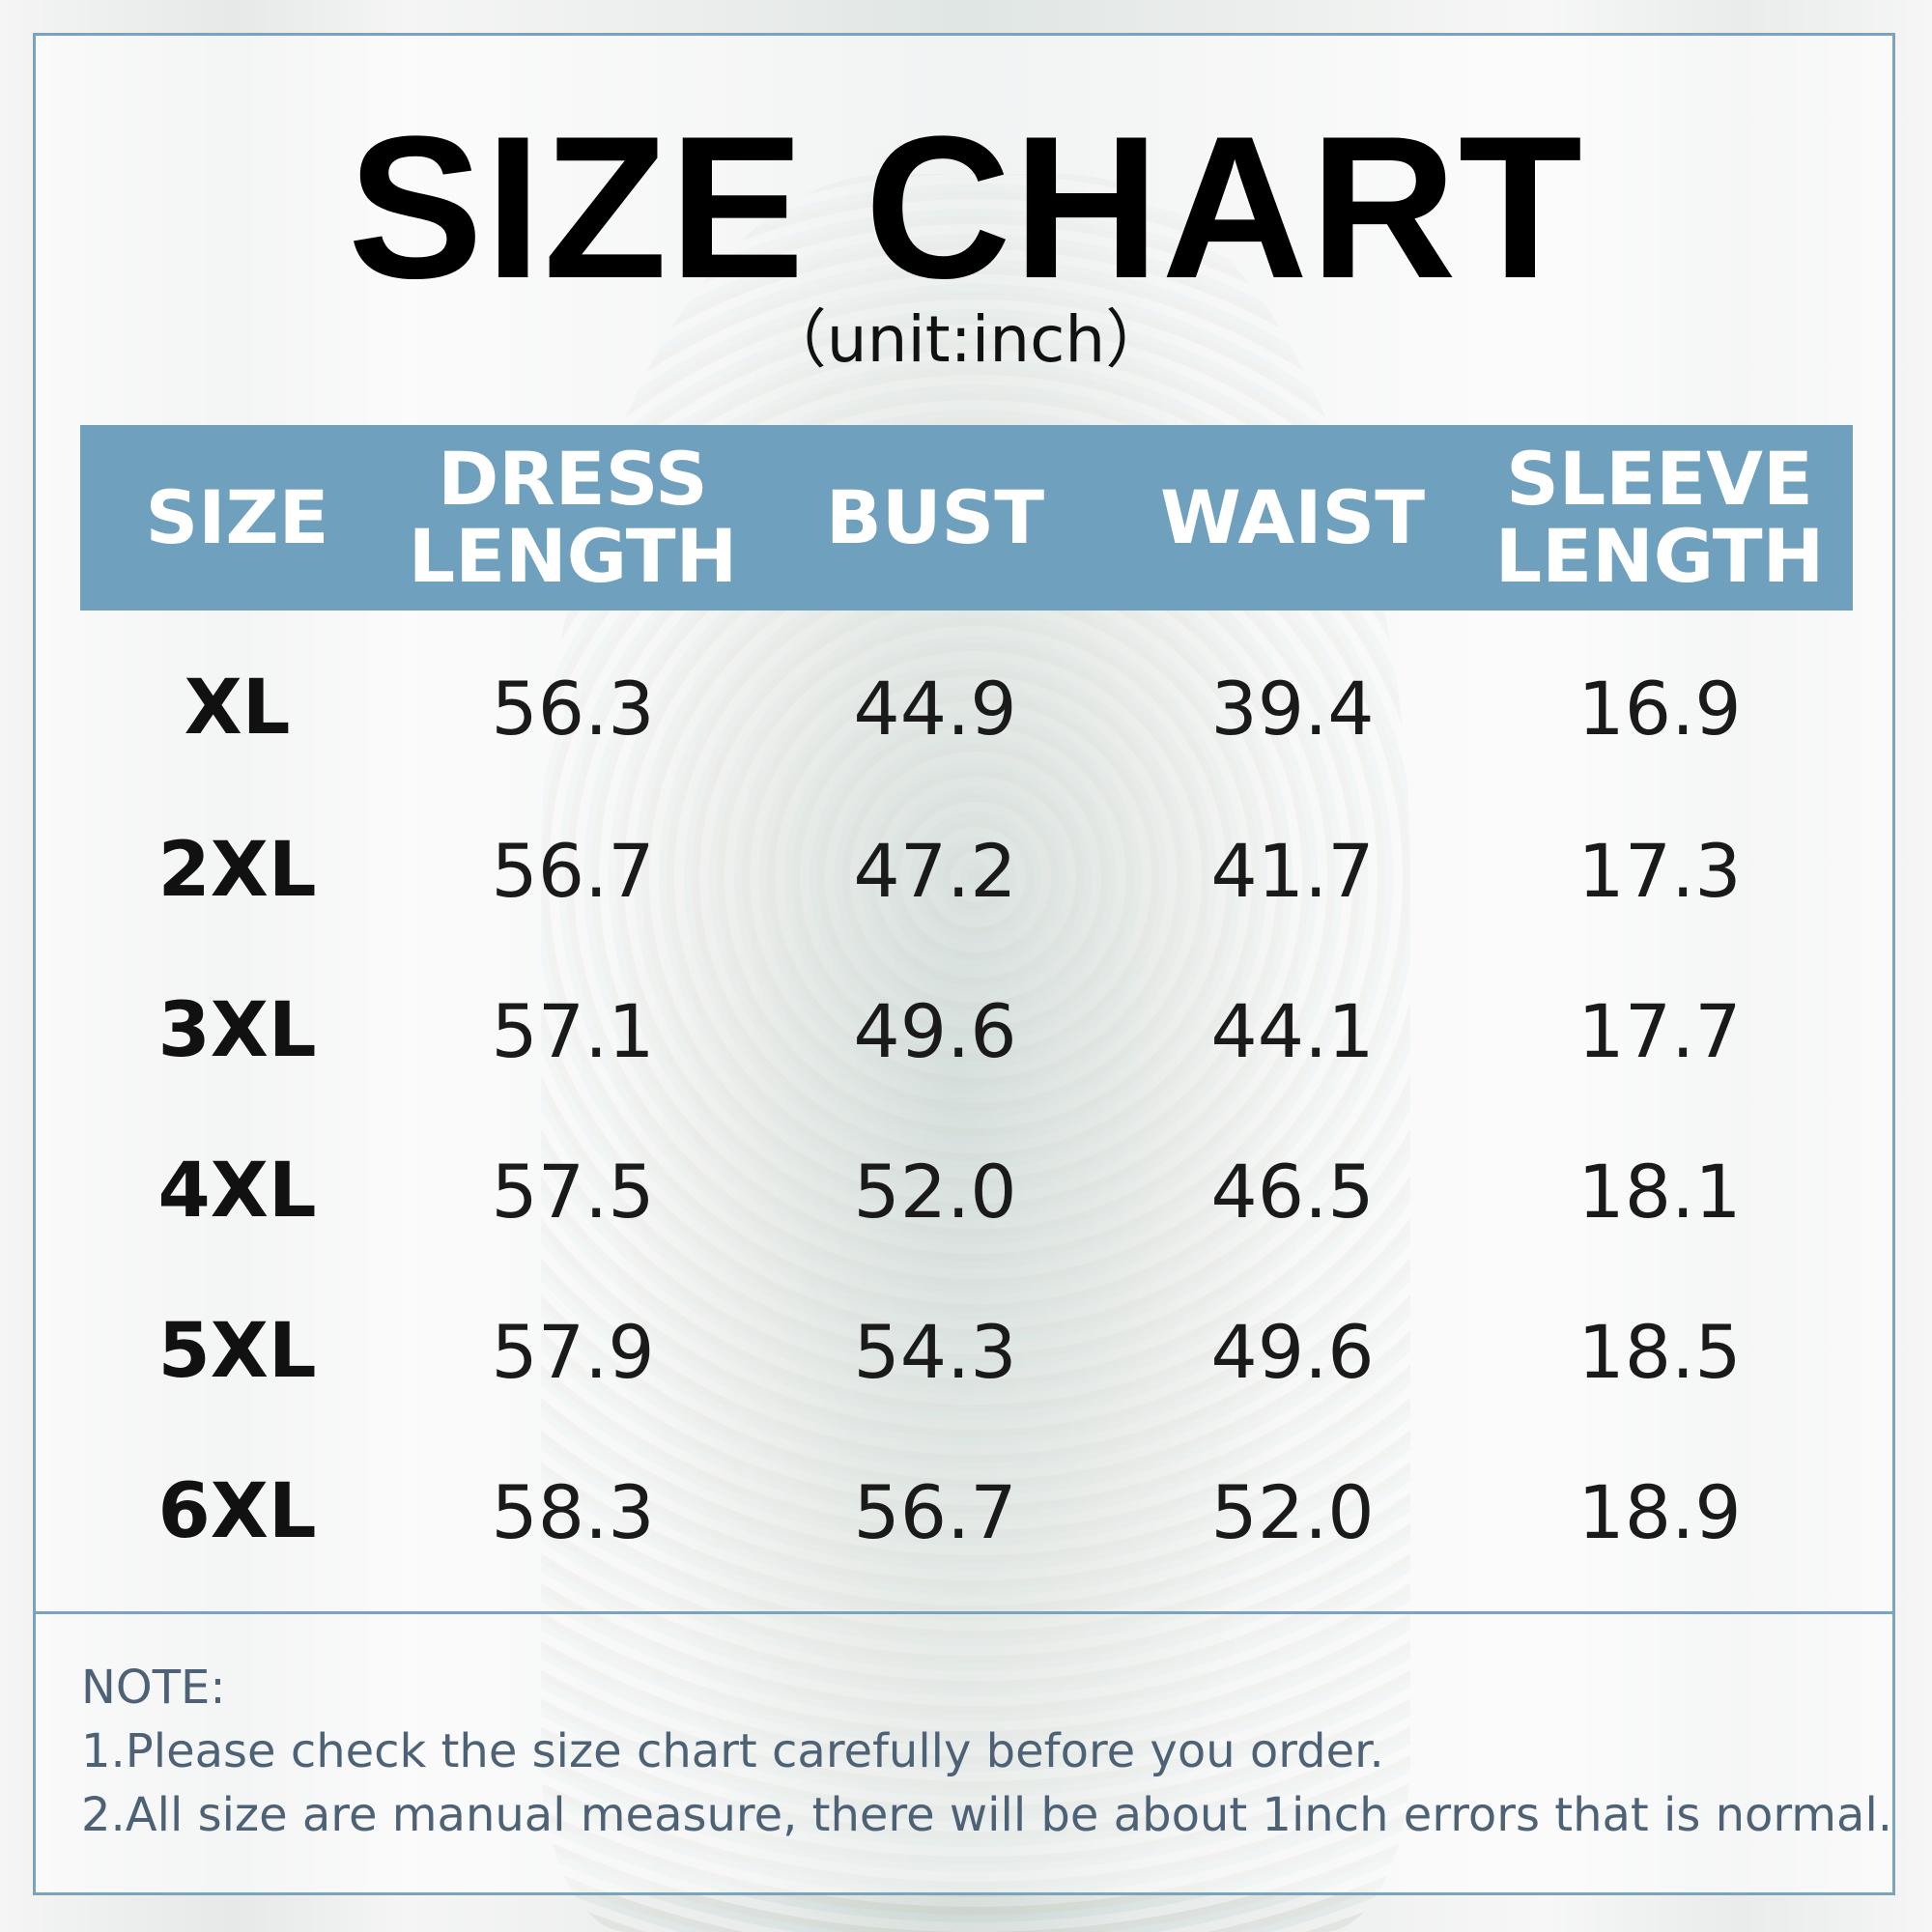 The height and width of the screenshot is (1932, 1932). Describe the element at coordinates (1292, 1351) in the screenshot. I see `waist-cell: 49.6` at that location.